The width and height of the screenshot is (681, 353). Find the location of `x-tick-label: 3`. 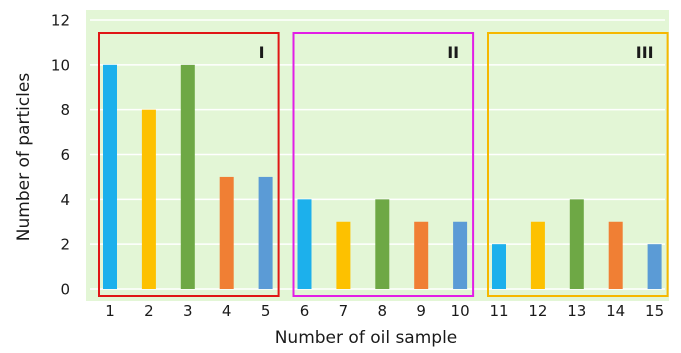

x-tick-label: 3 is located at coordinates (188, 311).